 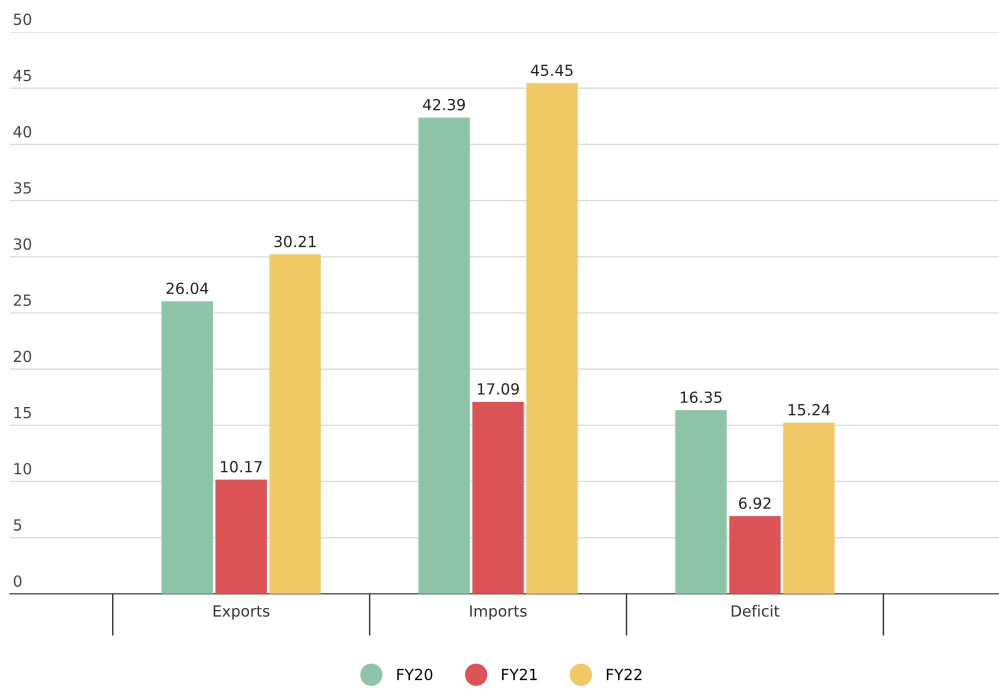 I want to click on data-label: 17.09, so click(x=498, y=389).